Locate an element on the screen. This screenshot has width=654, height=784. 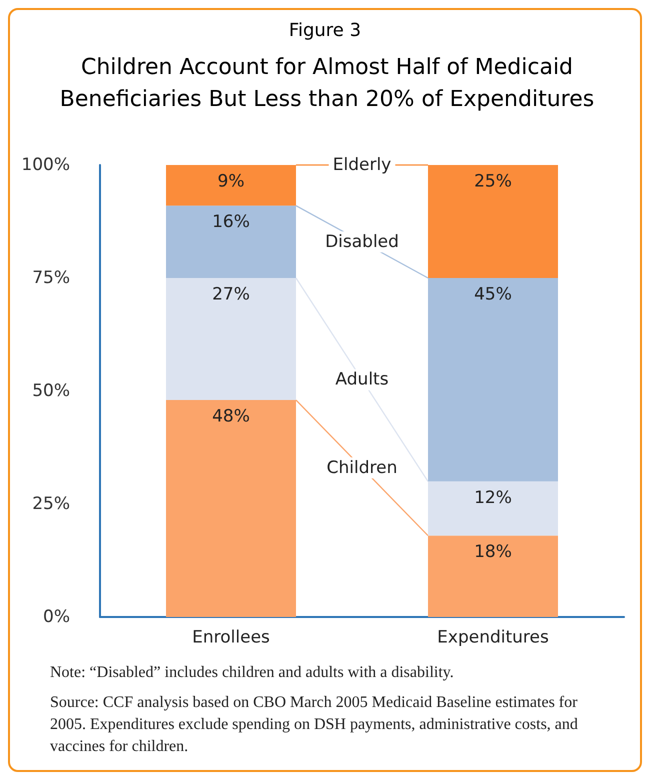
text: Adults is located at coordinates (362, 380).